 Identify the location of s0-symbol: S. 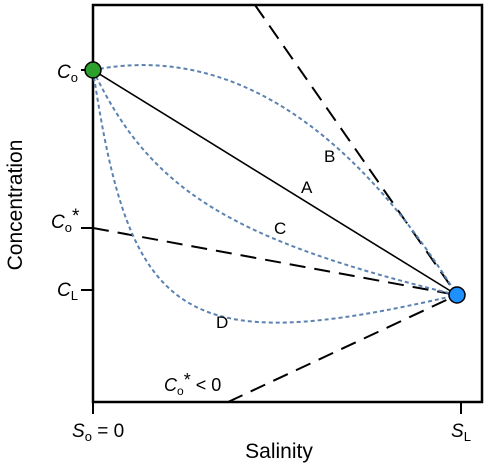
(78, 431).